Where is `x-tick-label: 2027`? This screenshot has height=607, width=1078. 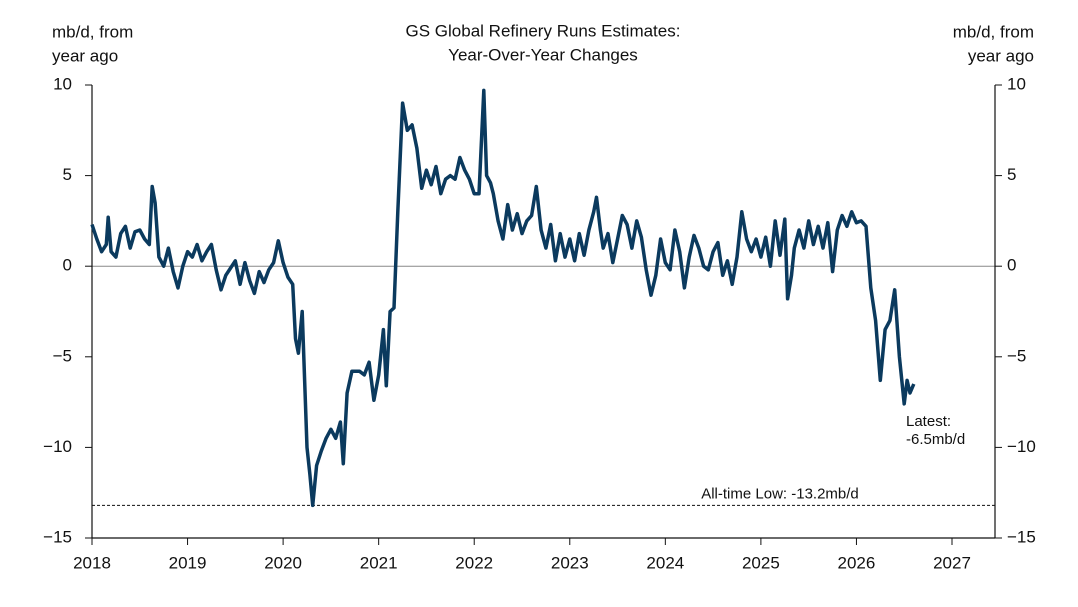
x-tick-label: 2027 is located at coordinates (952, 562).